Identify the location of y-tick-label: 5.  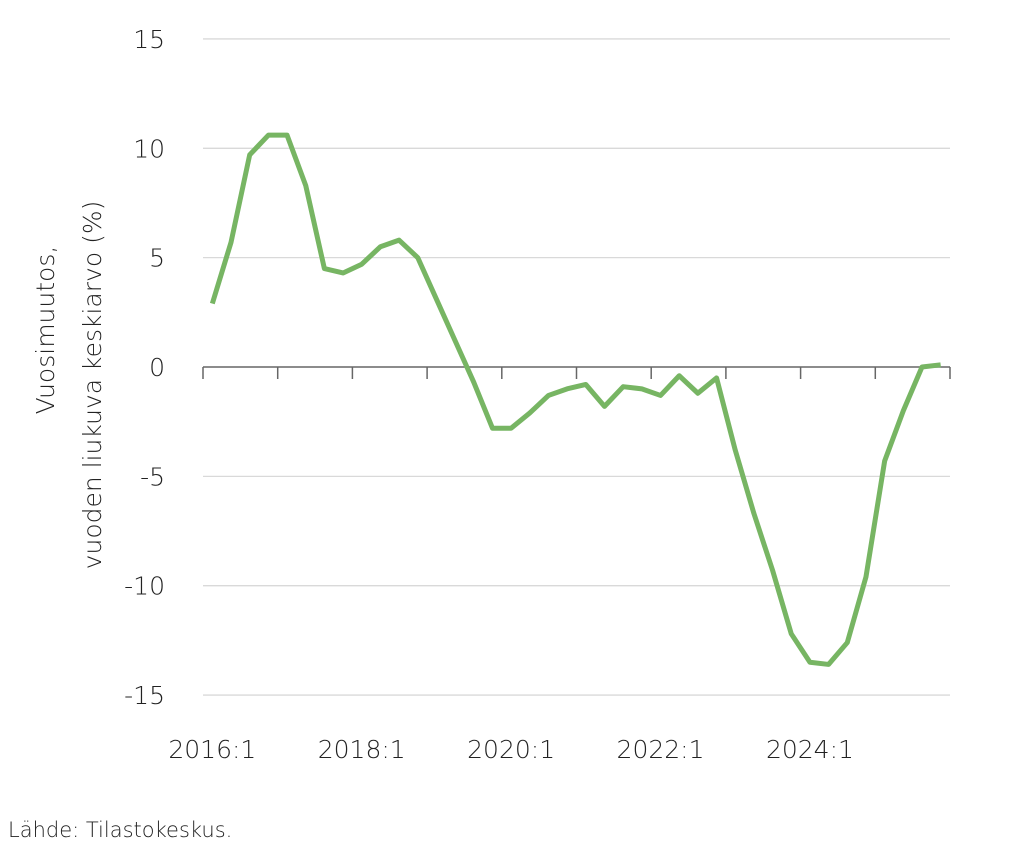
(157, 258).